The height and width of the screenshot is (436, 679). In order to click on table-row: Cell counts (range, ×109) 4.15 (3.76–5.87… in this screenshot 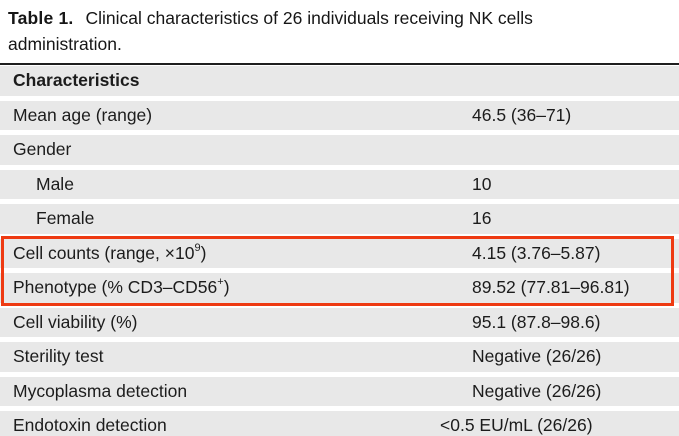, I will do `click(339, 253)`.